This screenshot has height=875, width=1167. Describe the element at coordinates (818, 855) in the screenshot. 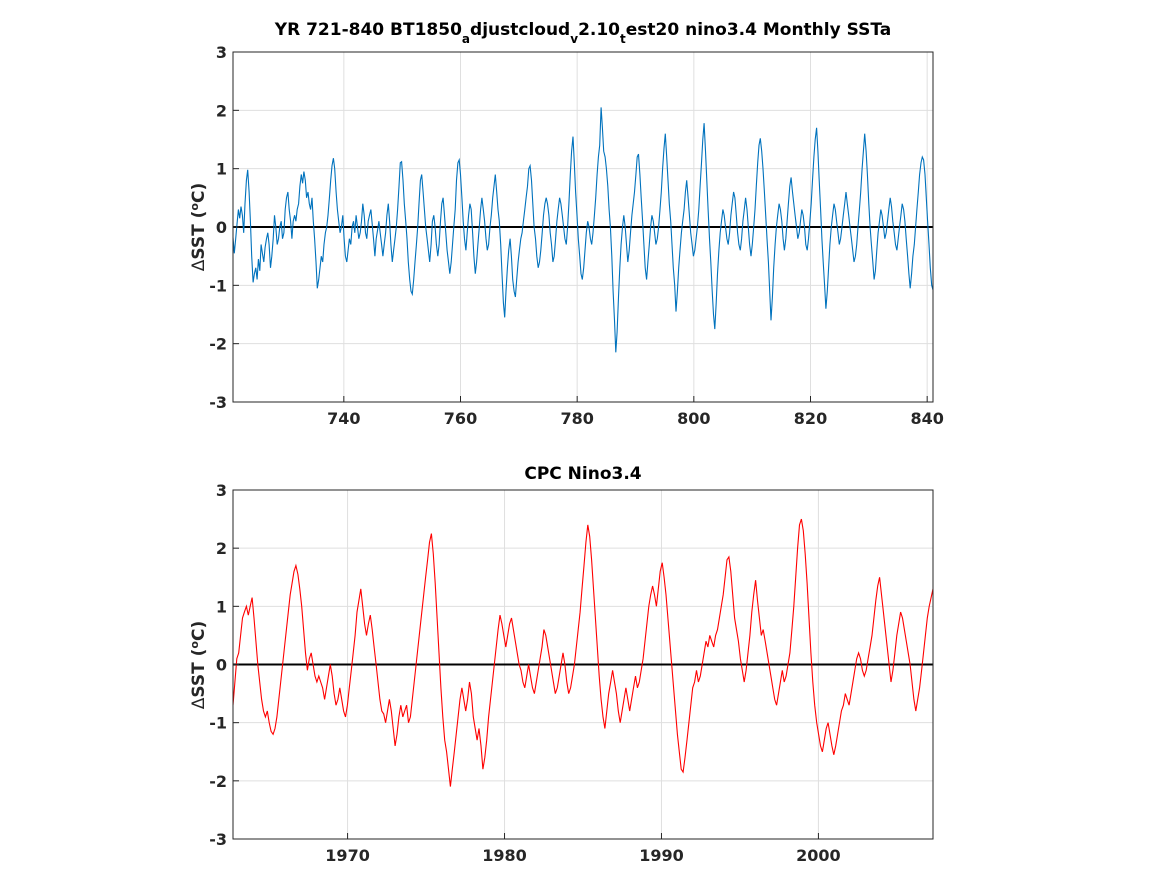

I see `x-tick-label: 2000` at that location.